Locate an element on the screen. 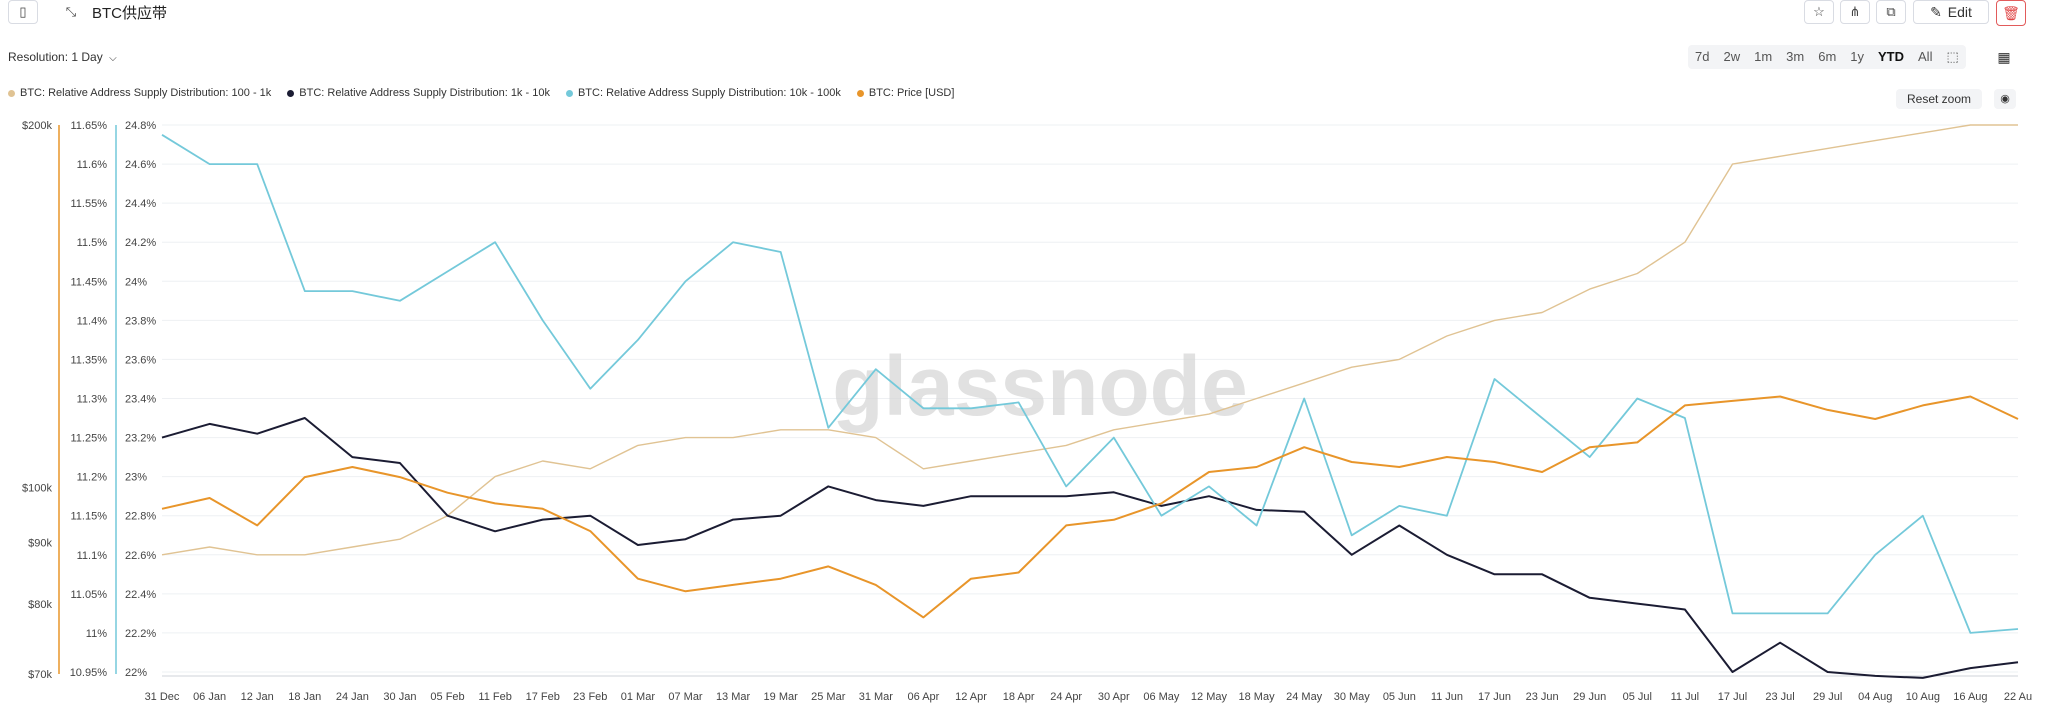  pct-small-tick-label: 11.15% is located at coordinates (89, 517).